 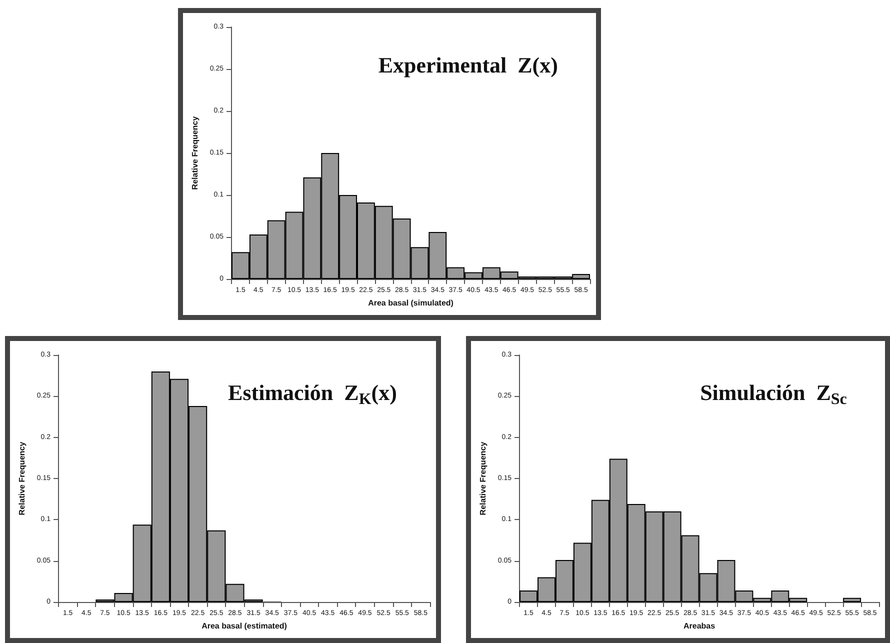 I want to click on x-axis-title: Area basal (estimated), so click(x=245, y=626).